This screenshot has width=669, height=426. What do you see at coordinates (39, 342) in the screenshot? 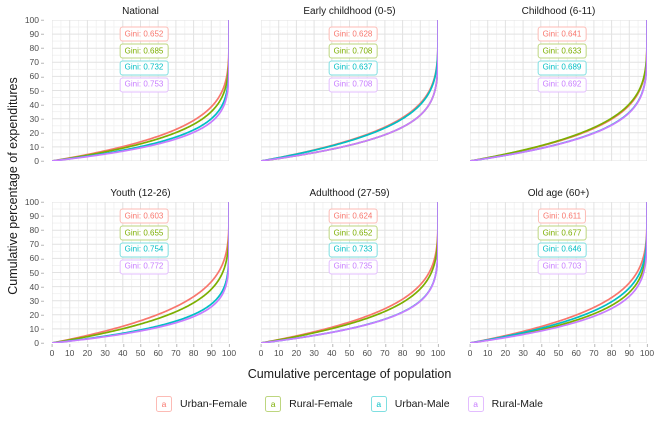
I see `y-tick-label: 0` at bounding box center [39, 342].